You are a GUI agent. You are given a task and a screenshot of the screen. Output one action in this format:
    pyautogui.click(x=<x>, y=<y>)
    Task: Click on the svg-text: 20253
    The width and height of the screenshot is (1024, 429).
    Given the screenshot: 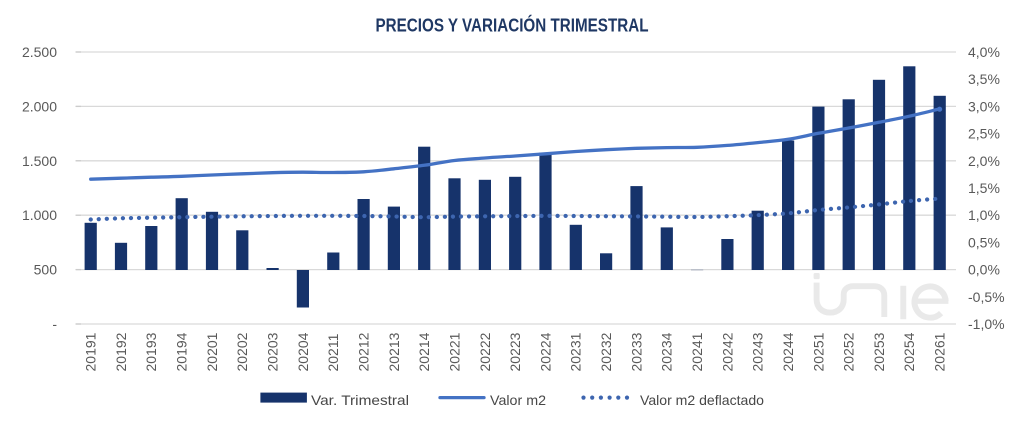 What is the action you would take?
    pyautogui.click(x=879, y=351)
    